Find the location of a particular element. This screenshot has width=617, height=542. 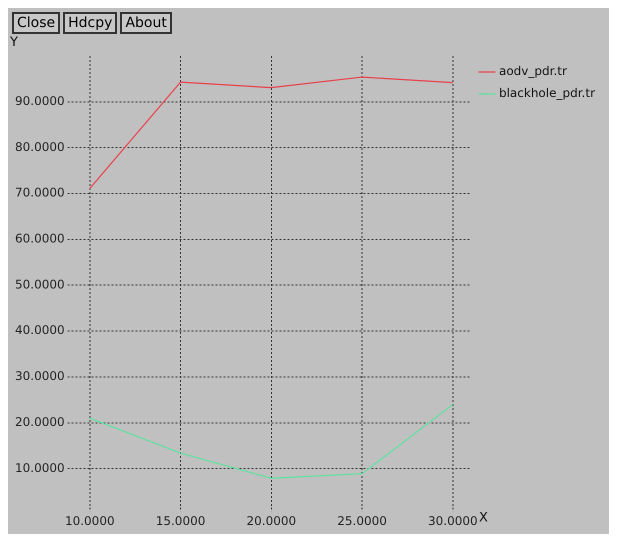

text: Hdcpy is located at coordinates (90, 23).